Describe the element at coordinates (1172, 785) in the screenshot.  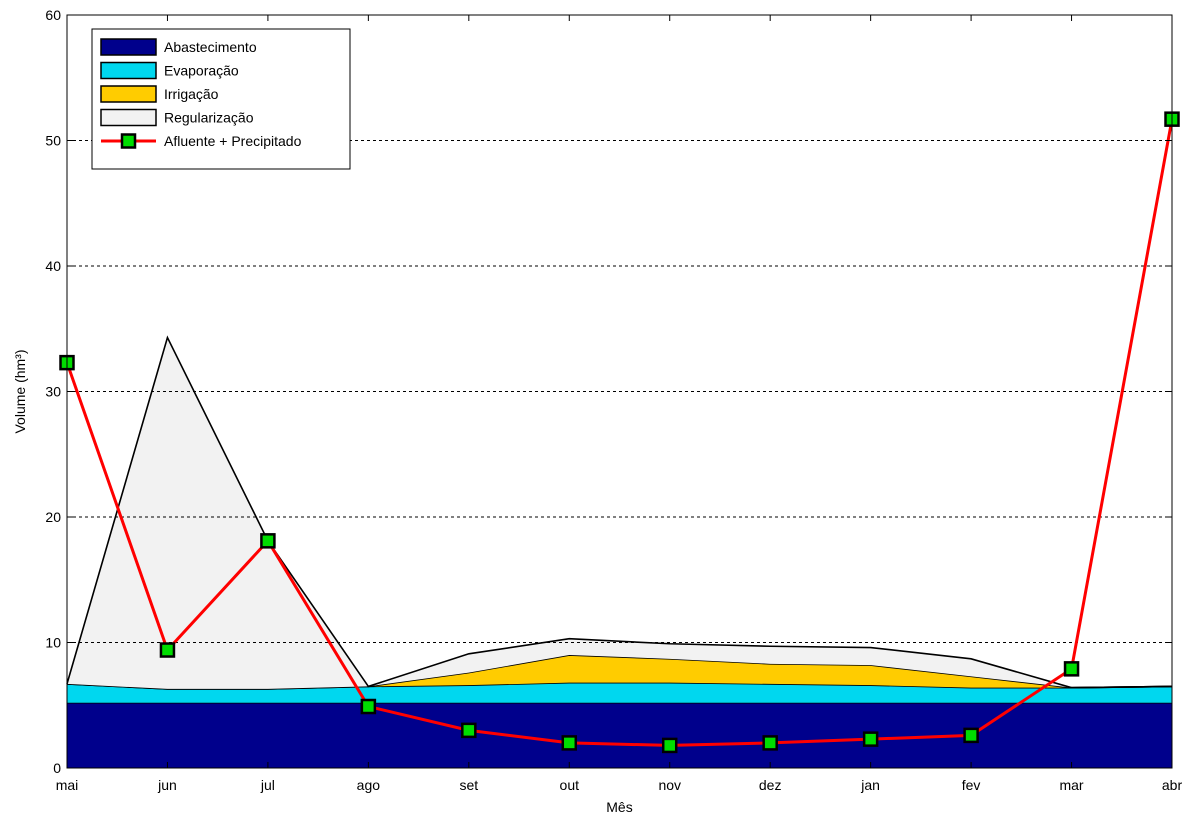
I see `x-tick-label: abr` at that location.